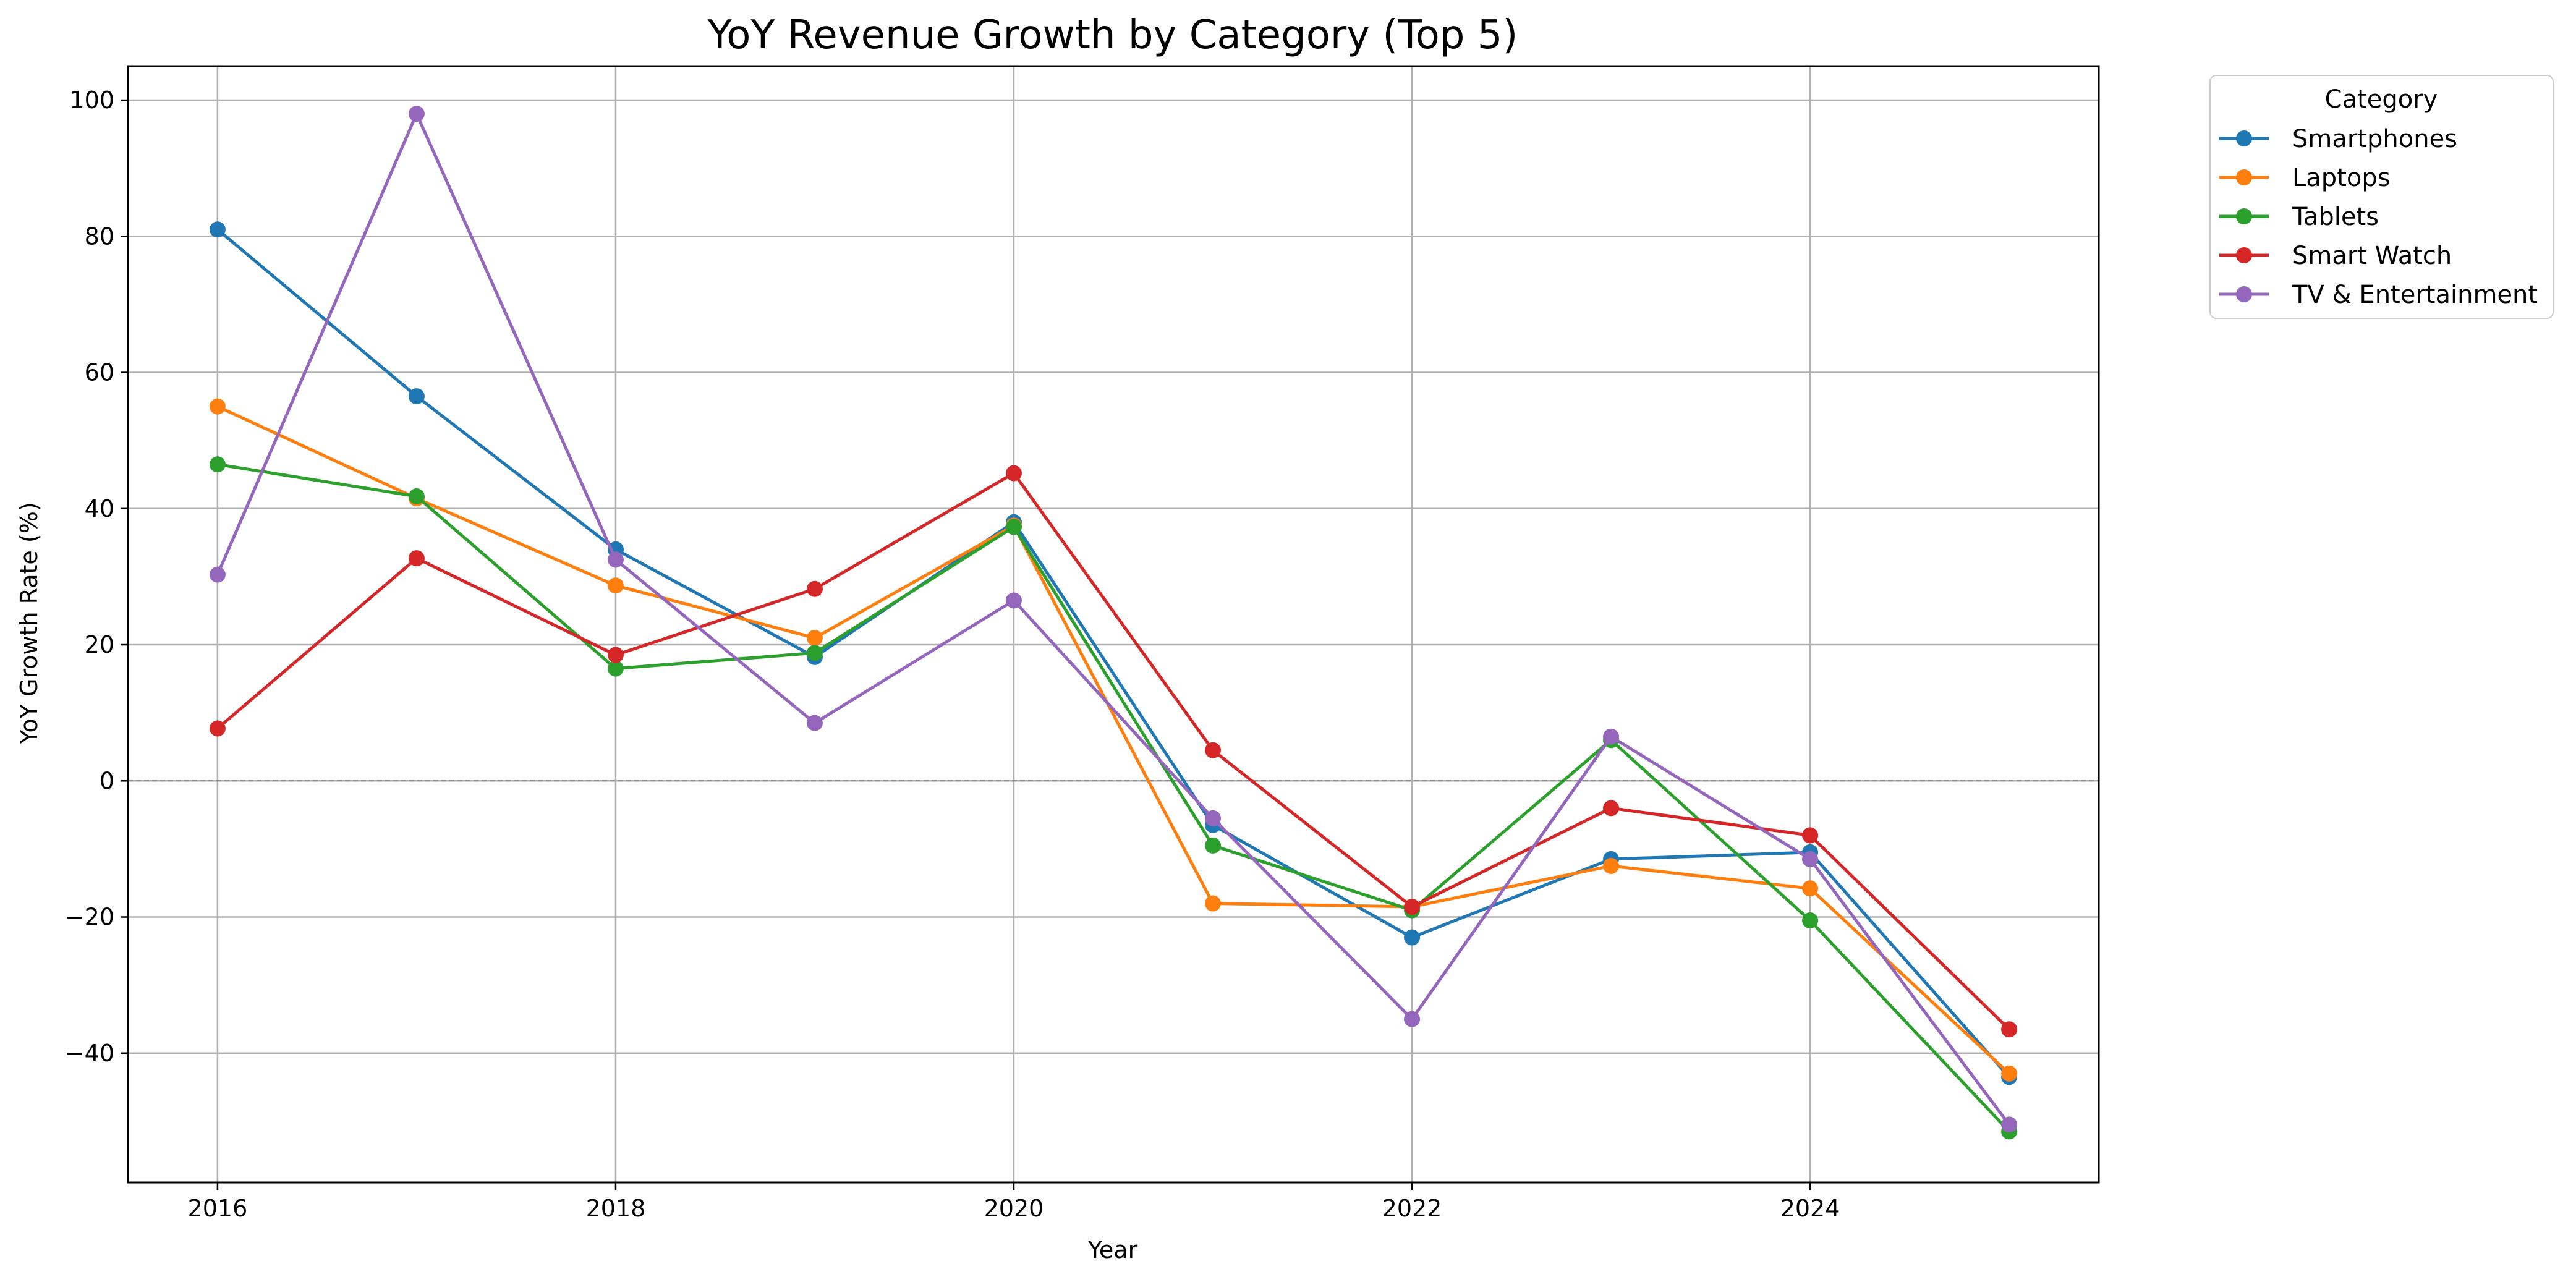  What do you see at coordinates (91, 100) in the screenshot?
I see `y-tick-label: 100` at bounding box center [91, 100].